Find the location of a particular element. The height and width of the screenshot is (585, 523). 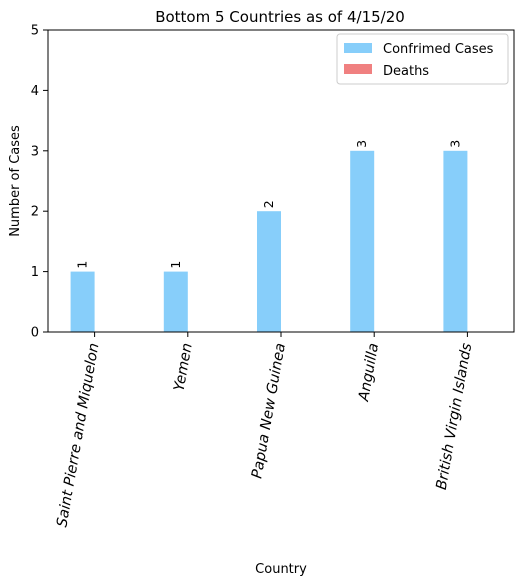

y-tick-label: 2 is located at coordinates (35, 212).